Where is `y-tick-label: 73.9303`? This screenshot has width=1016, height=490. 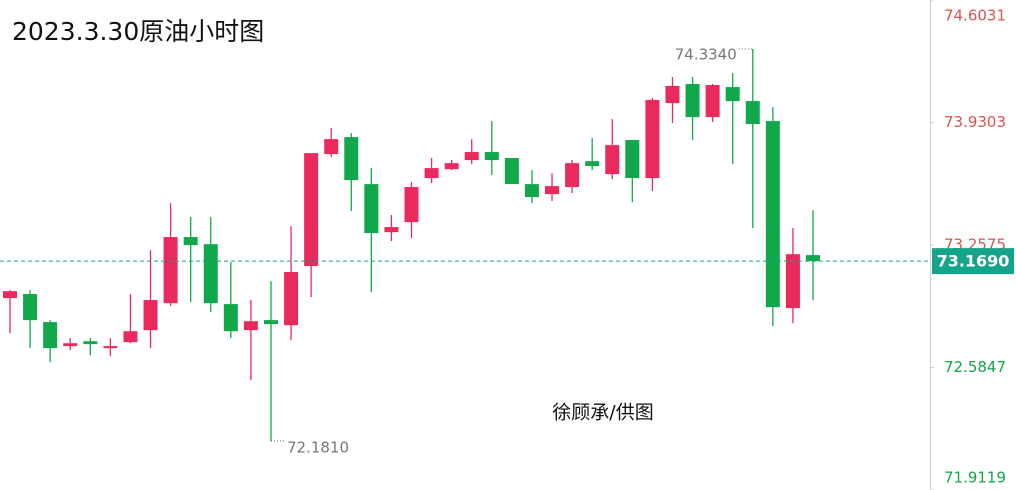 y-tick-label: 73.9303 is located at coordinates (975, 122).